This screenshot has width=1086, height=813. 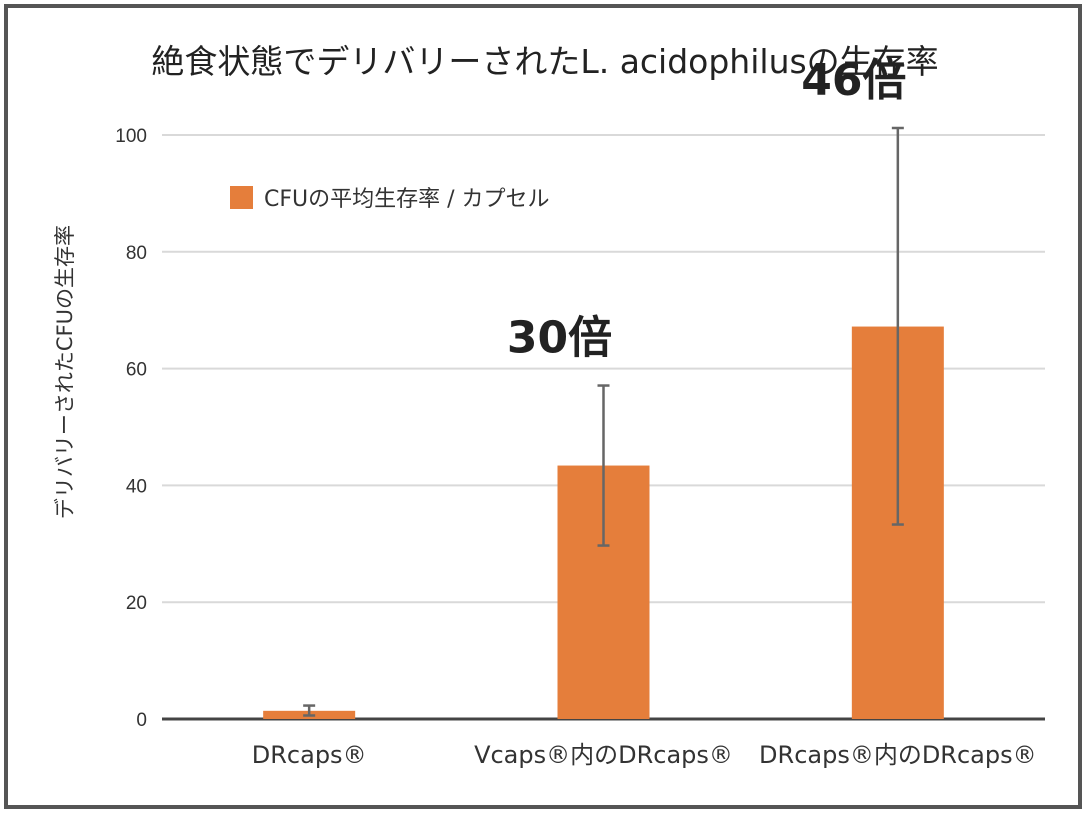 I want to click on y-tick-labels: 0 20 40 60 80 100, so click(x=131, y=428).